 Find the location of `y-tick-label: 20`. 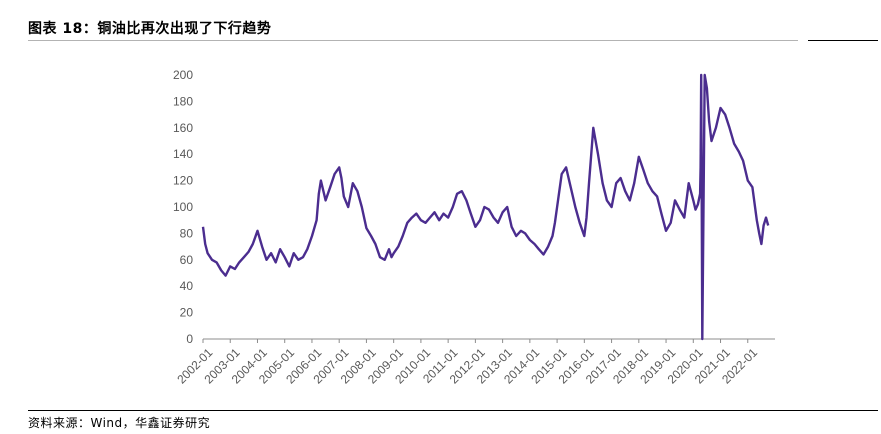

y-tick-label: 20 is located at coordinates (187, 313).